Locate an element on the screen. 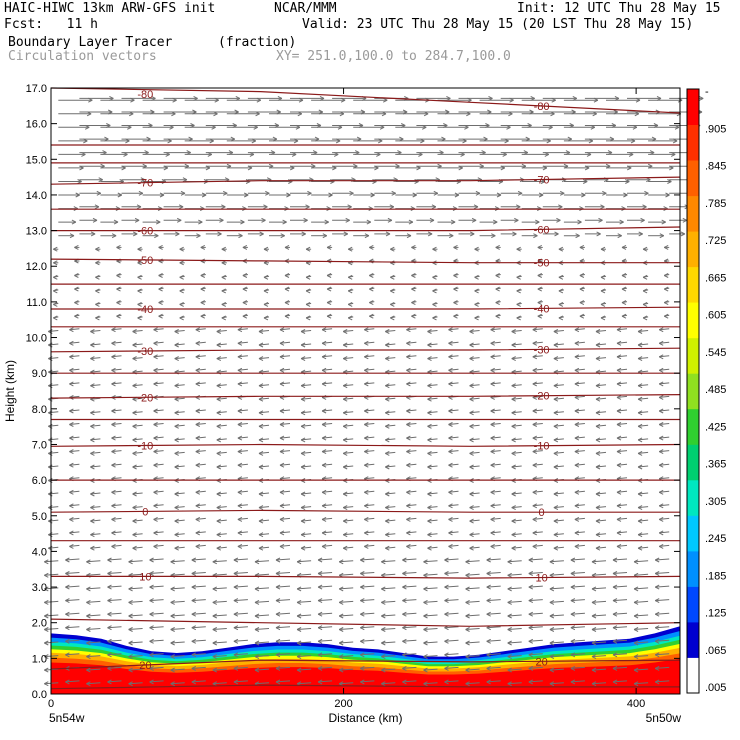  temperature-contour-label: -60 is located at coordinates (542, 230).